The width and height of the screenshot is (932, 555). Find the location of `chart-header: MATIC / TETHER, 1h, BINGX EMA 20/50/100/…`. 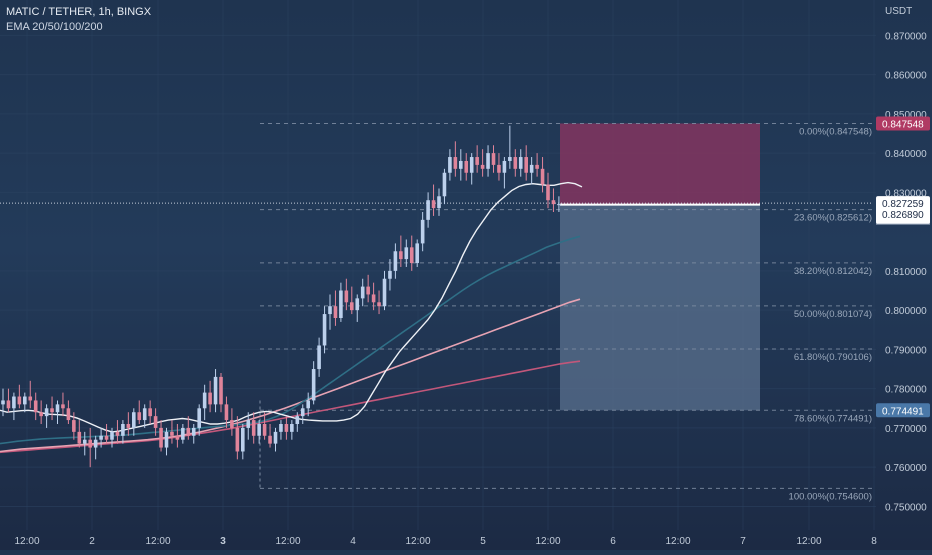

chart-header: MATIC / TETHER, 1h, BINGX EMA 20/50/100/… is located at coordinates (78, 20).